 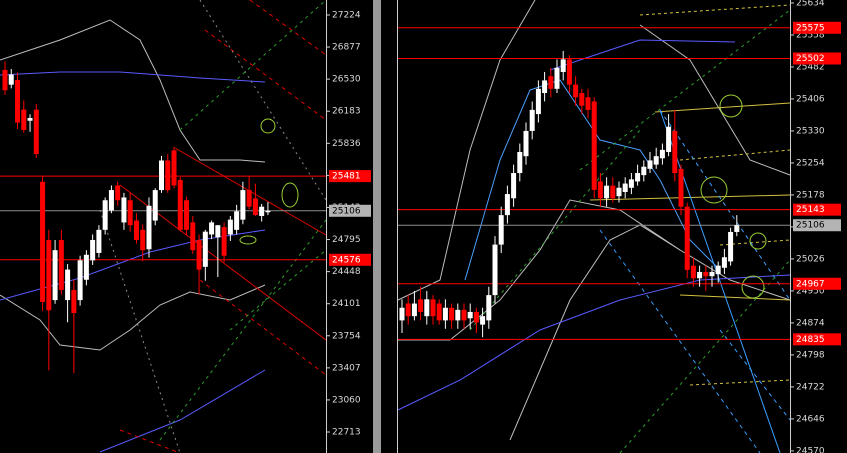 I want to click on level-label: 25481, so click(x=346, y=177).